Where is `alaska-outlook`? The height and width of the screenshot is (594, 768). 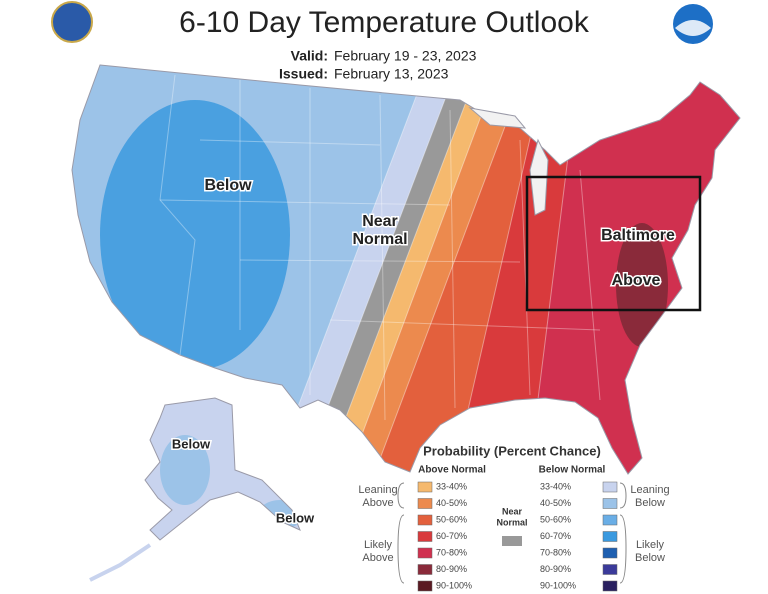
alaska-outlook is located at coordinates (222, 469).